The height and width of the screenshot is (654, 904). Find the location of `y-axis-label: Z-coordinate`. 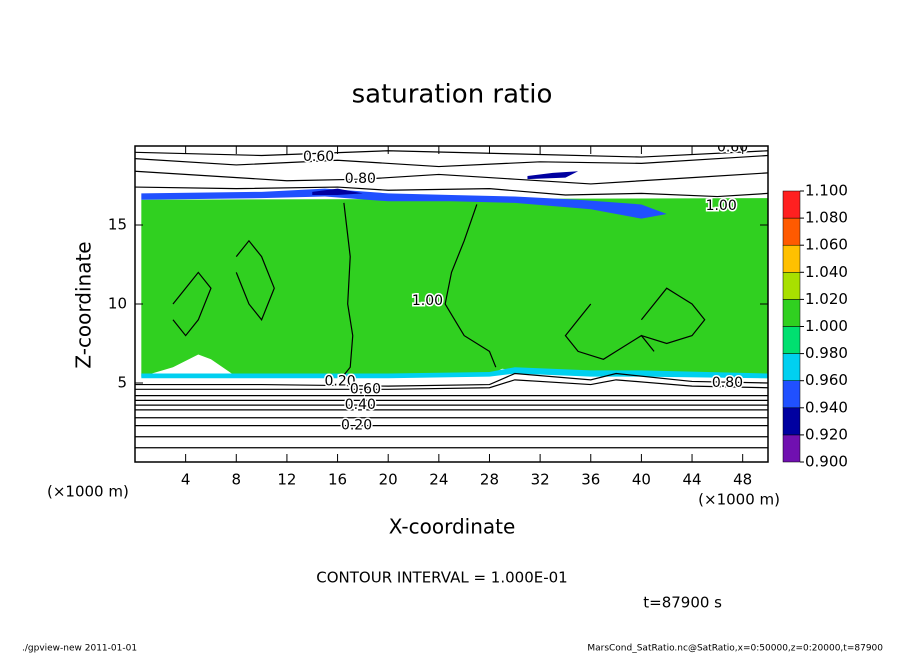

y-axis-label: Z-coordinate is located at coordinates (84, 304).